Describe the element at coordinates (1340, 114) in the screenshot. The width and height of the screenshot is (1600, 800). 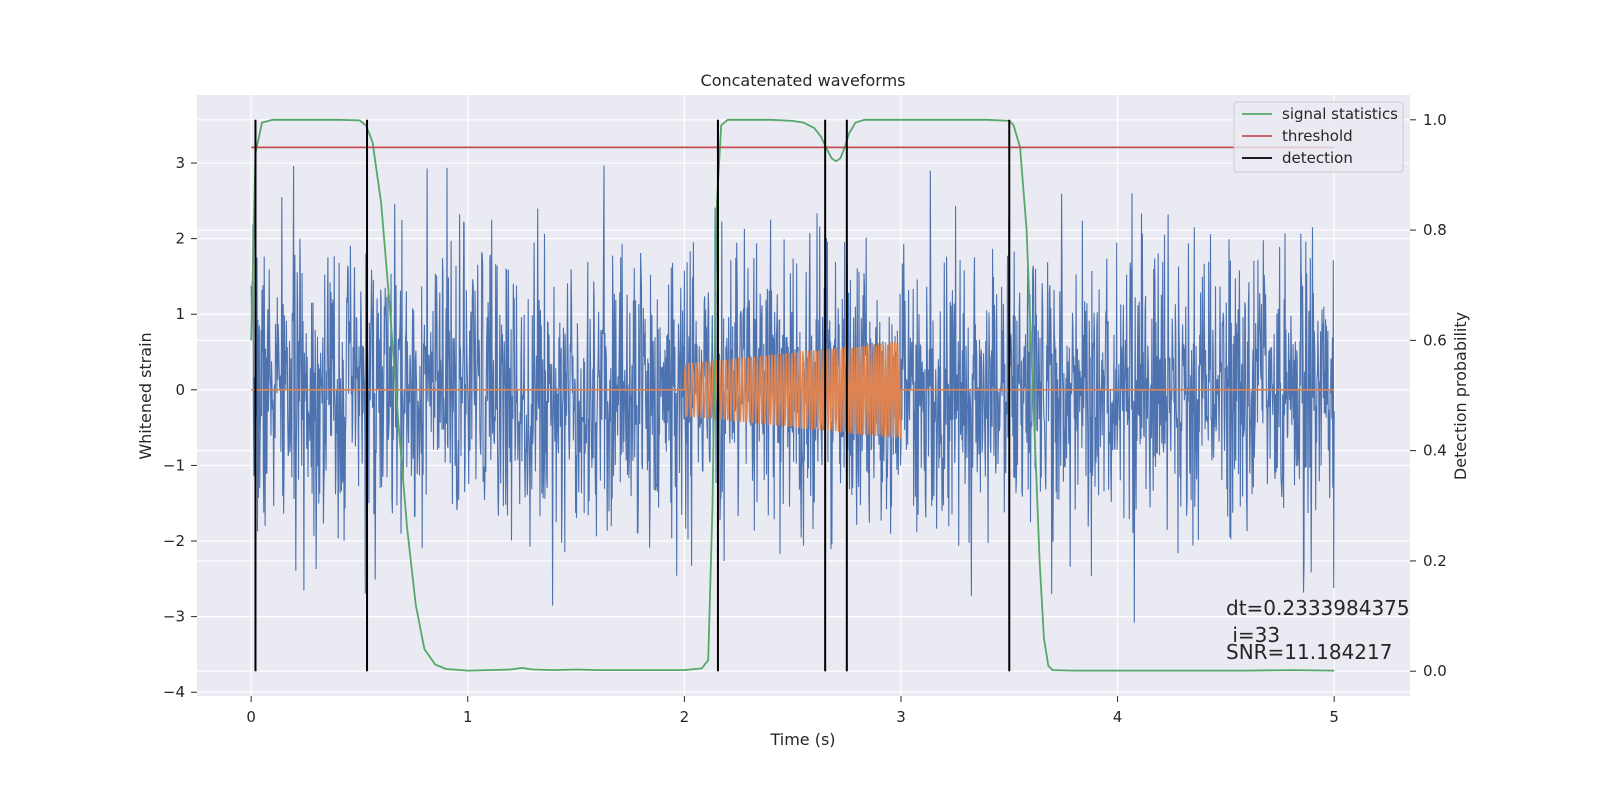
I see `legend-label-signal-statistics: signal statistics` at that location.